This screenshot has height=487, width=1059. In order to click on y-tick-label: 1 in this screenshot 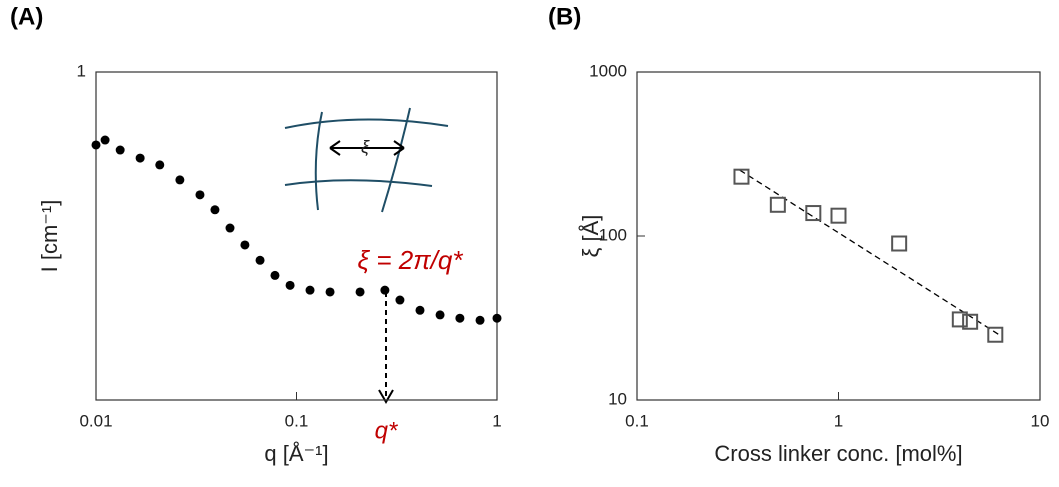, I will do `click(81, 70)`.